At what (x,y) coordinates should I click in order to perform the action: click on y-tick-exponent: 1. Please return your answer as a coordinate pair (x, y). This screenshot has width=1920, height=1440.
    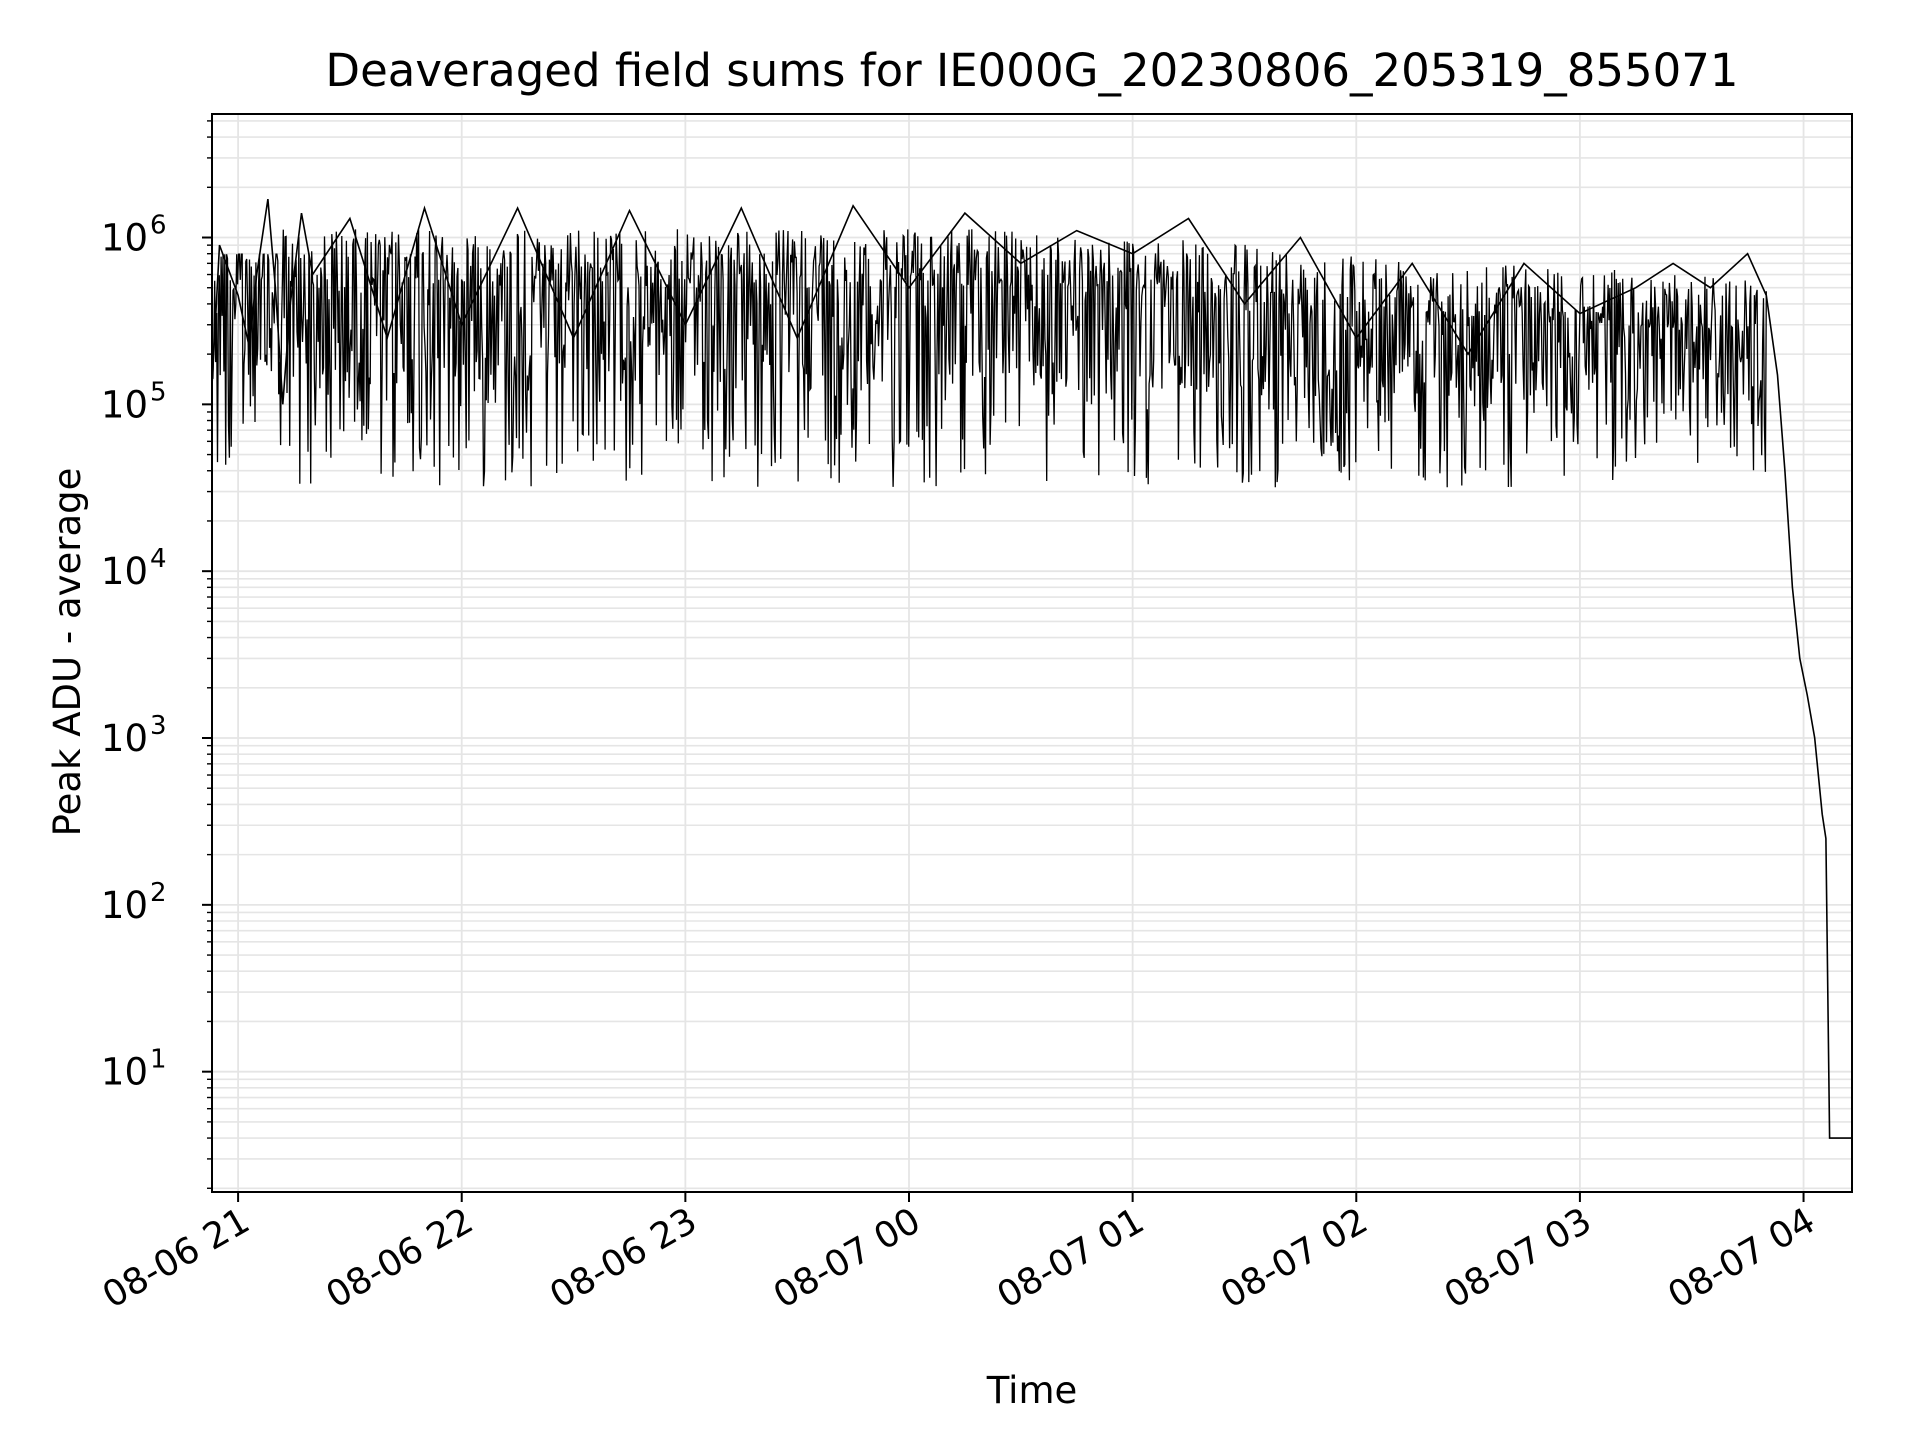
    Looking at the image, I should click on (158, 1060).